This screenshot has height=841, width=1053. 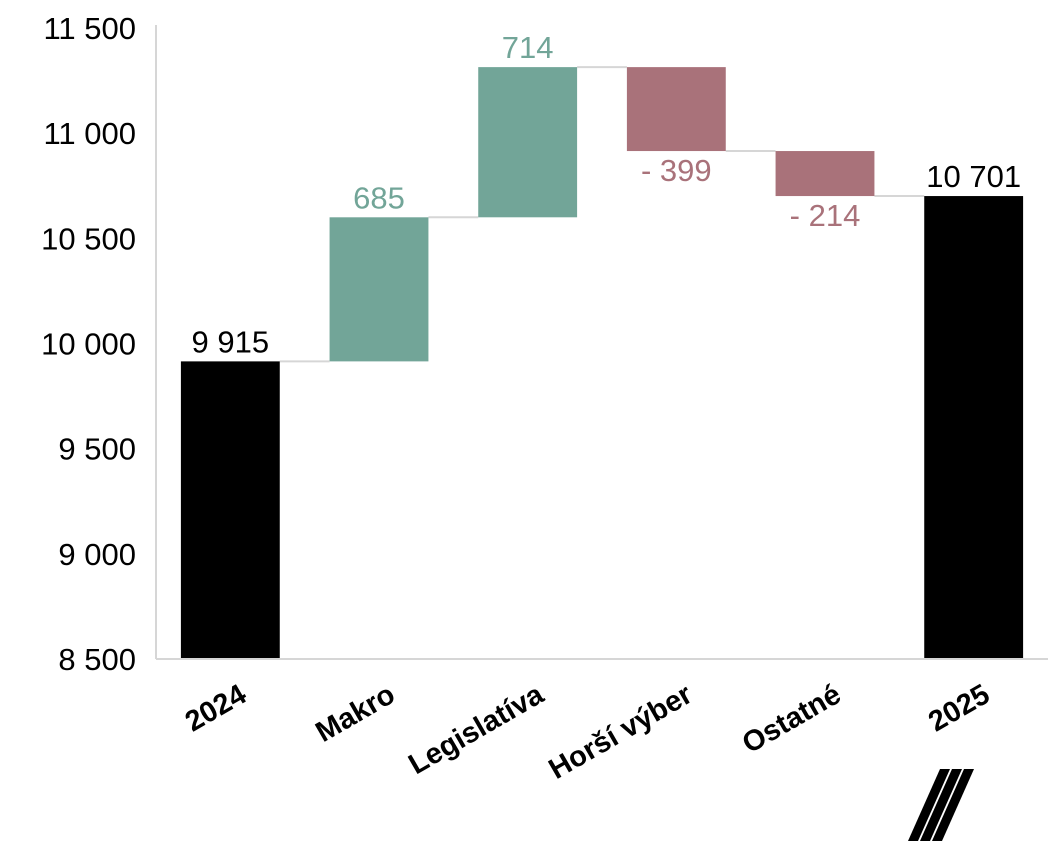 I want to click on data-label: - 399, so click(x=676, y=170).